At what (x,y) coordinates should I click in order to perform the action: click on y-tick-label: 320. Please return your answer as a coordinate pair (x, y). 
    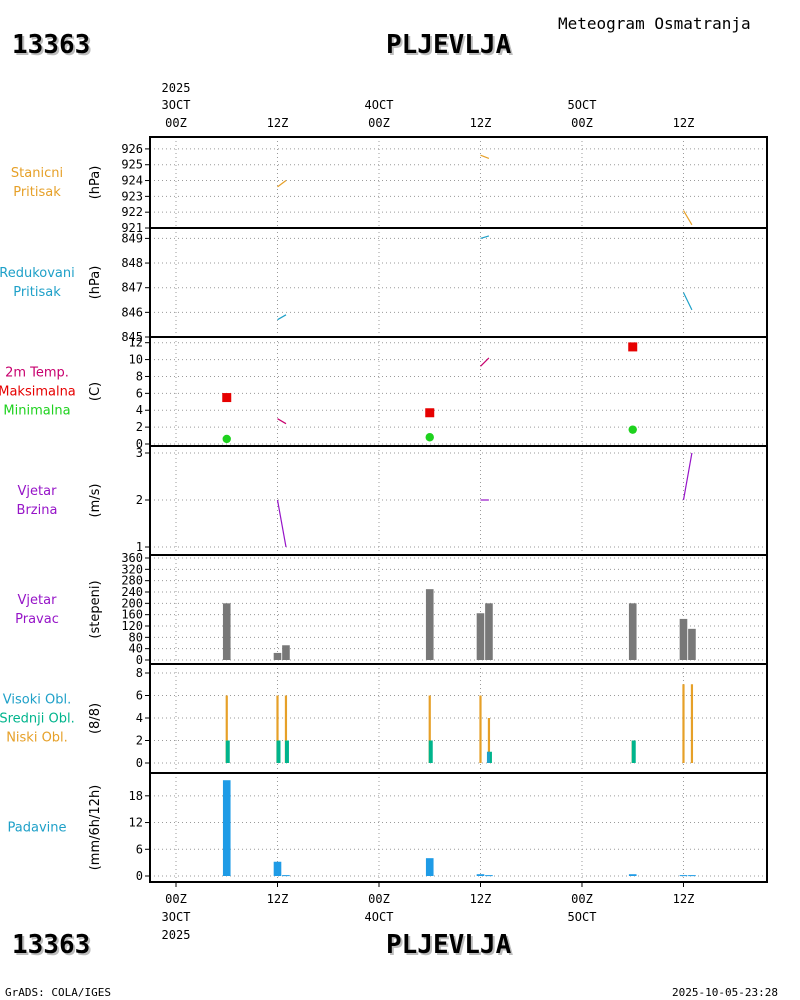
    Looking at the image, I should click on (132, 569).